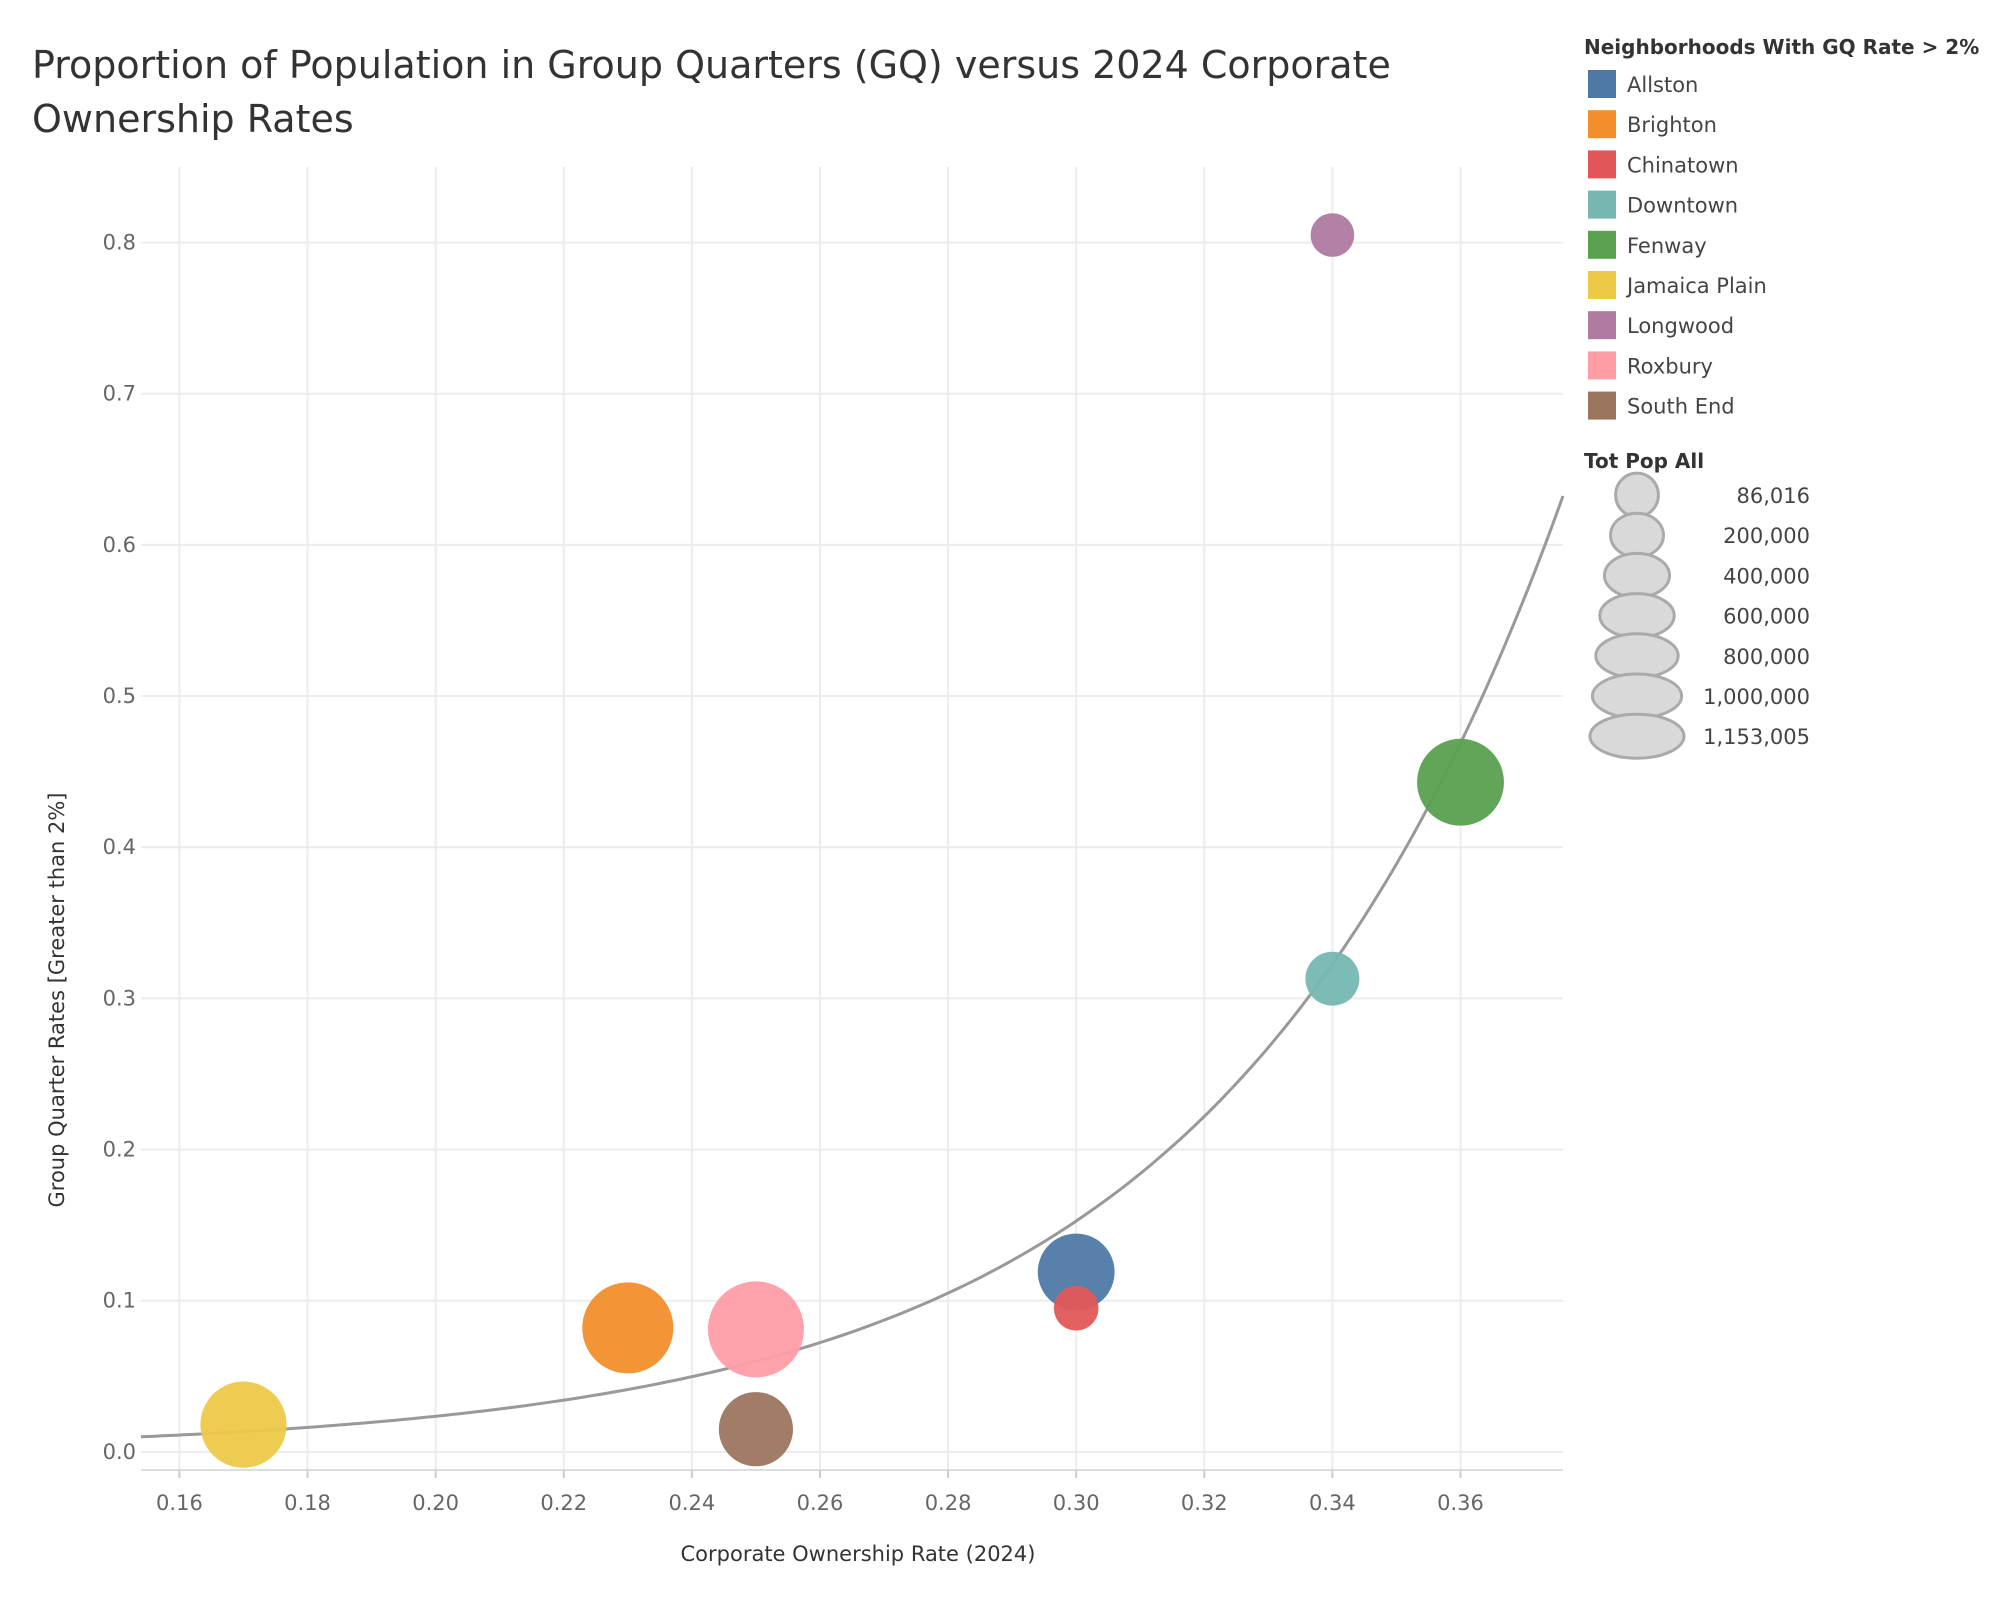  What do you see at coordinates (858, 1554) in the screenshot?
I see `x-axis-title: Corporate Ownership Rate (2024)` at bounding box center [858, 1554].